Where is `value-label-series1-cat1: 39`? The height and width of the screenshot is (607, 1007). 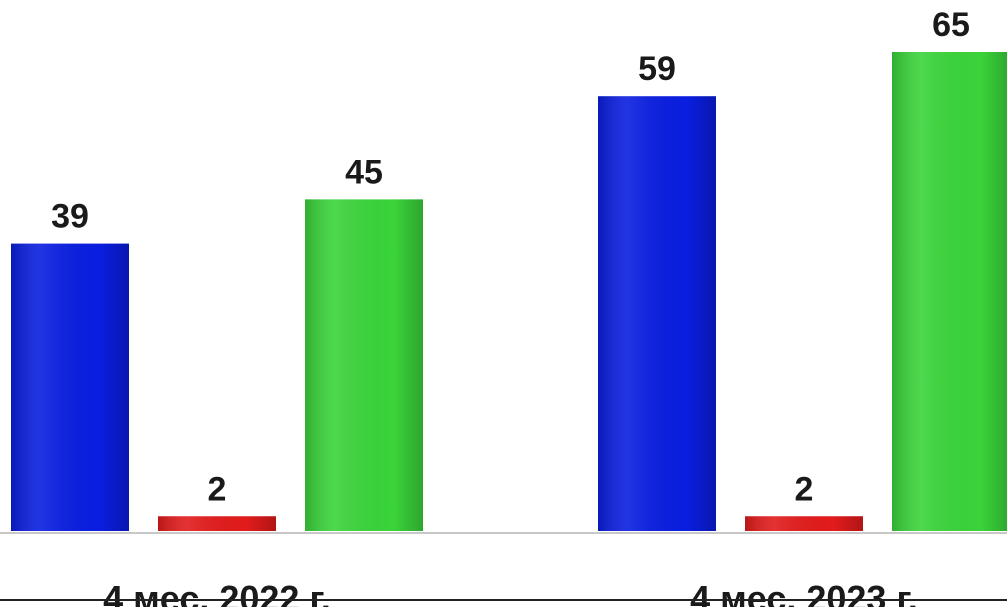 value-label-series1-cat1: 39 is located at coordinates (70, 217).